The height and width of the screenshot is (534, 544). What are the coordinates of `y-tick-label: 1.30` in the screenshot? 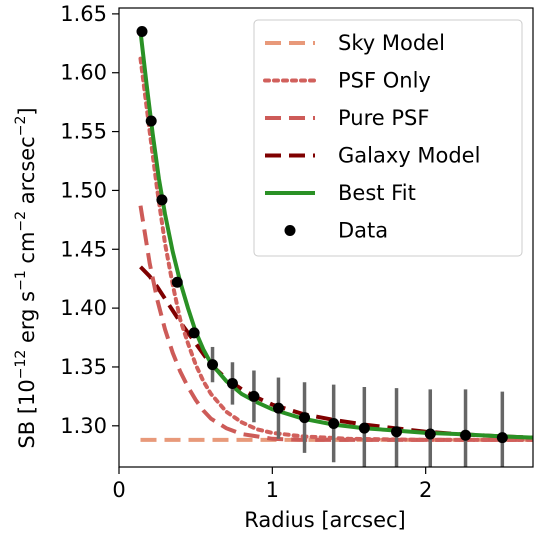 It's located at (83, 426).